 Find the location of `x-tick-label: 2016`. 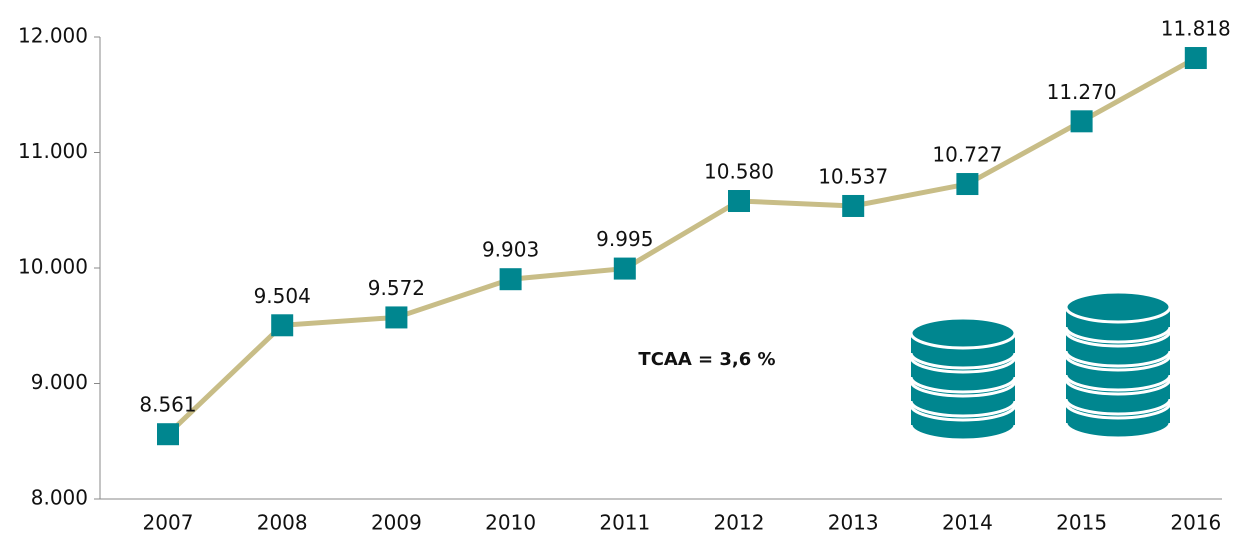

x-tick-label: 2016 is located at coordinates (1195, 523).